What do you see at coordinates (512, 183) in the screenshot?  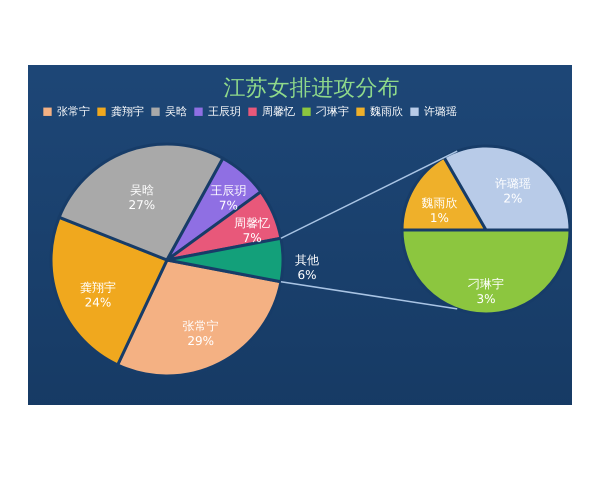 I see `slice-label: 许璐瑶` at bounding box center [512, 183].